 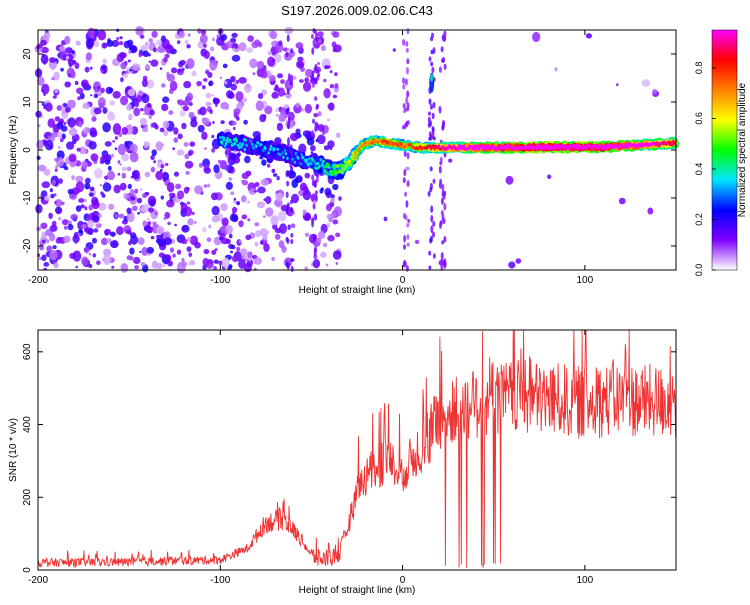 I want to click on spectrogram-y-tick-label: -20, so click(x=27, y=245).